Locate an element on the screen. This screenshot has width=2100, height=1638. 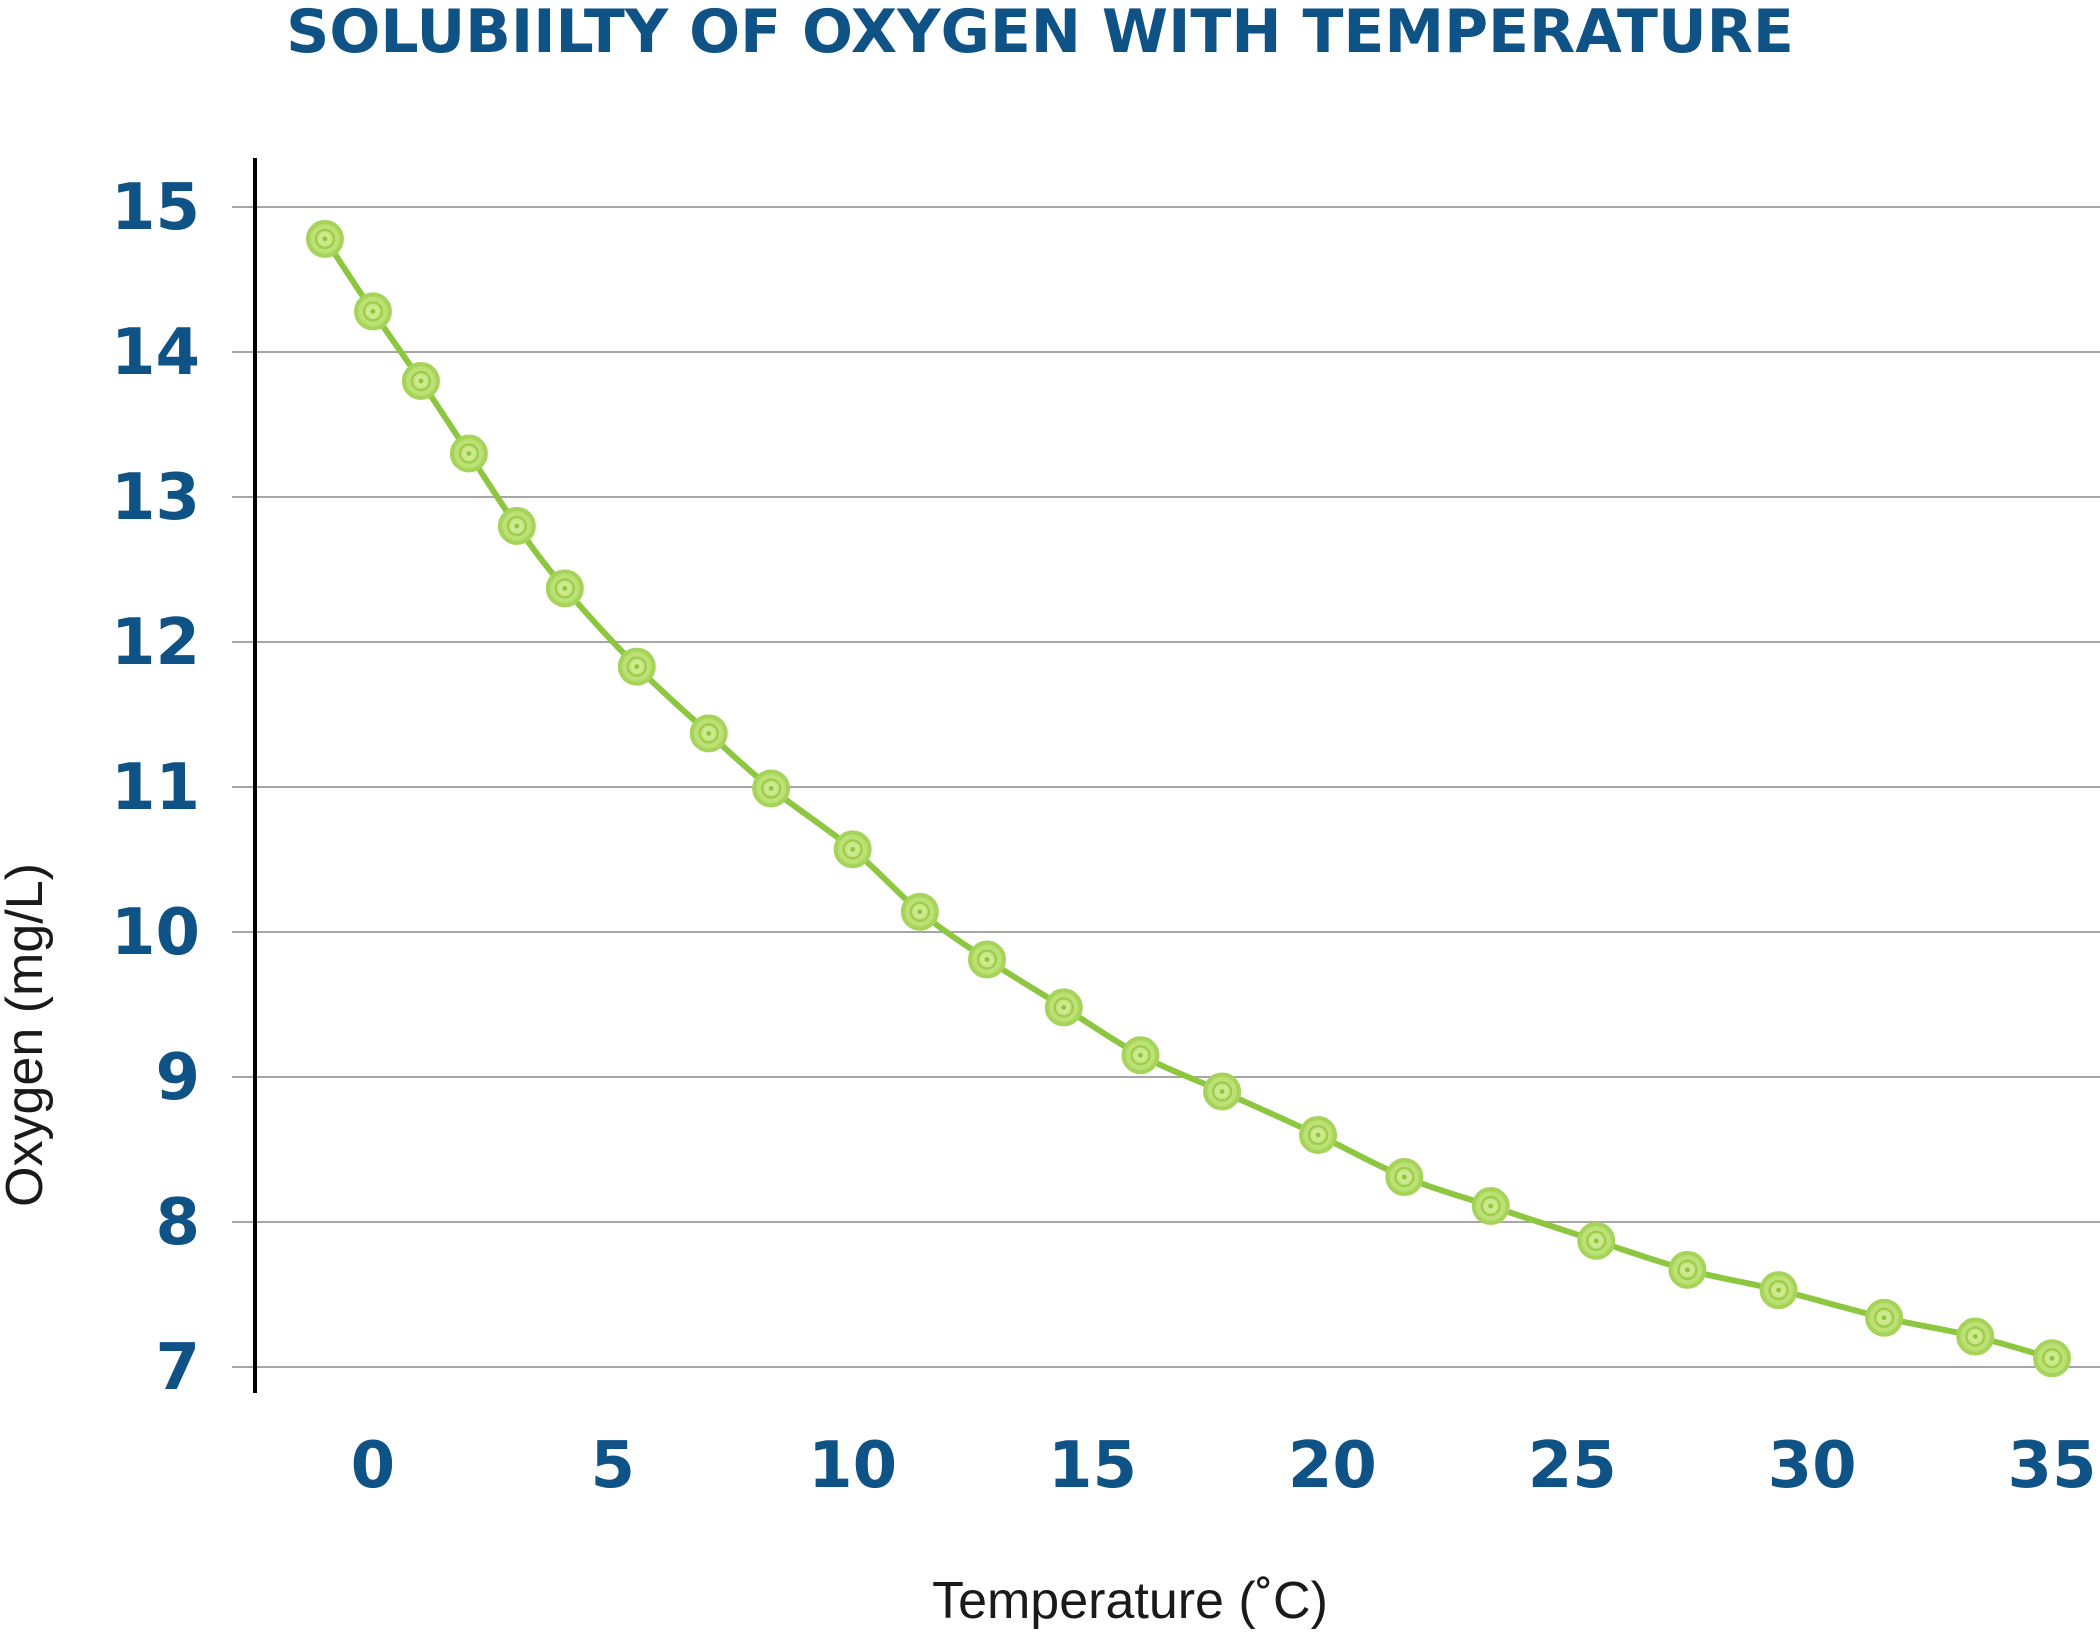
x-tick-label-5: 5 is located at coordinates (613, 1466).